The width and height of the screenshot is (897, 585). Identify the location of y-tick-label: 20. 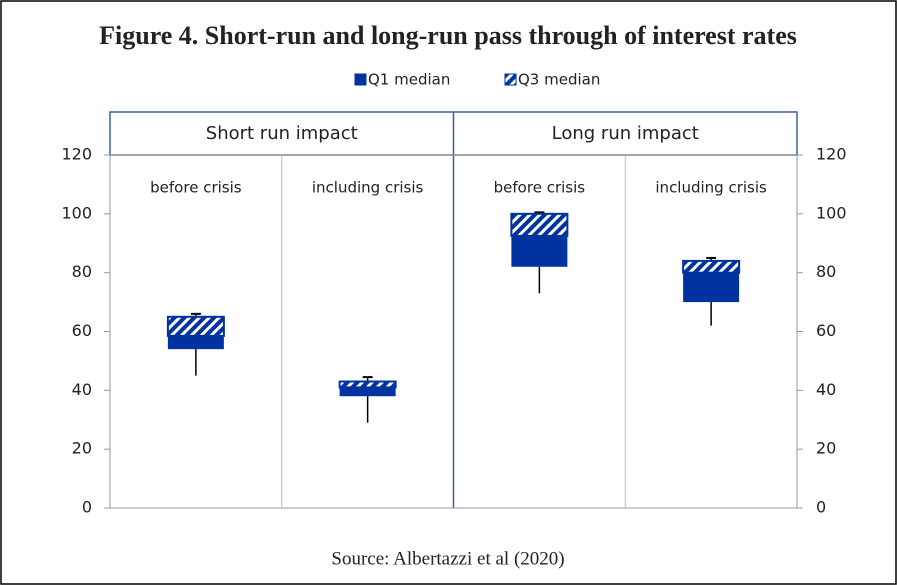
(82, 448).